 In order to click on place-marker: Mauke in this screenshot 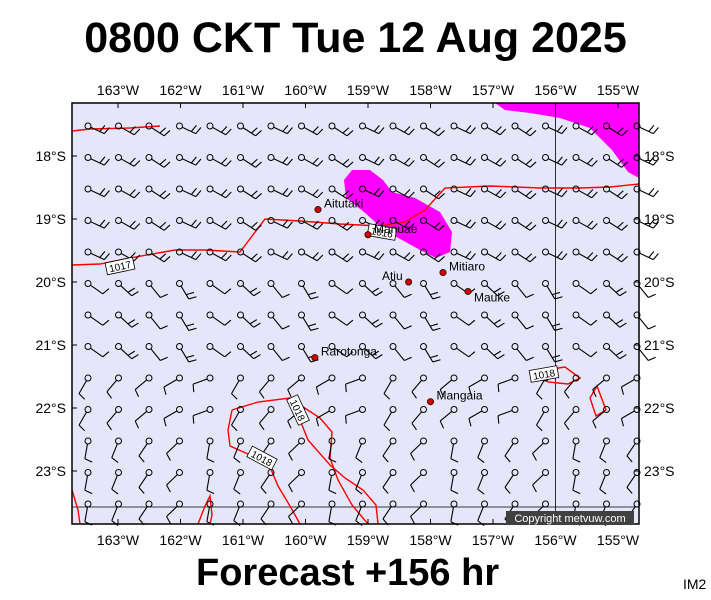, I will do `click(487, 295)`.